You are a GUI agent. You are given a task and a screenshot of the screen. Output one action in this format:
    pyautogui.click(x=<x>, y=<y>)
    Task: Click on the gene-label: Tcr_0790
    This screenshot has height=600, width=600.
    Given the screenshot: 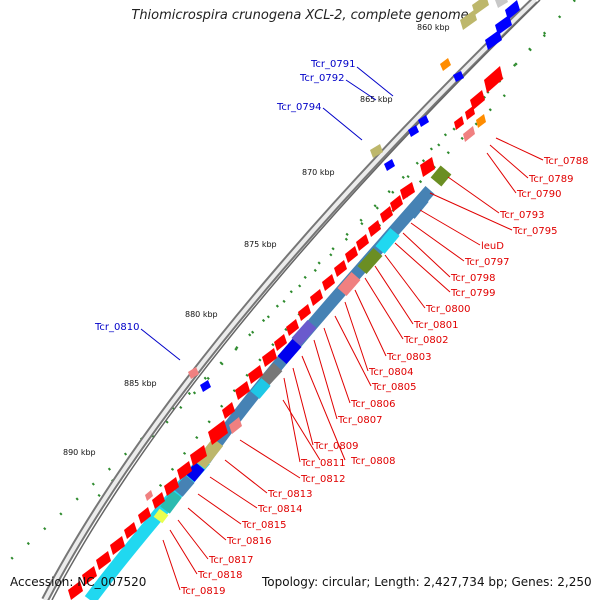 What is the action you would take?
    pyautogui.click(x=538, y=194)
    